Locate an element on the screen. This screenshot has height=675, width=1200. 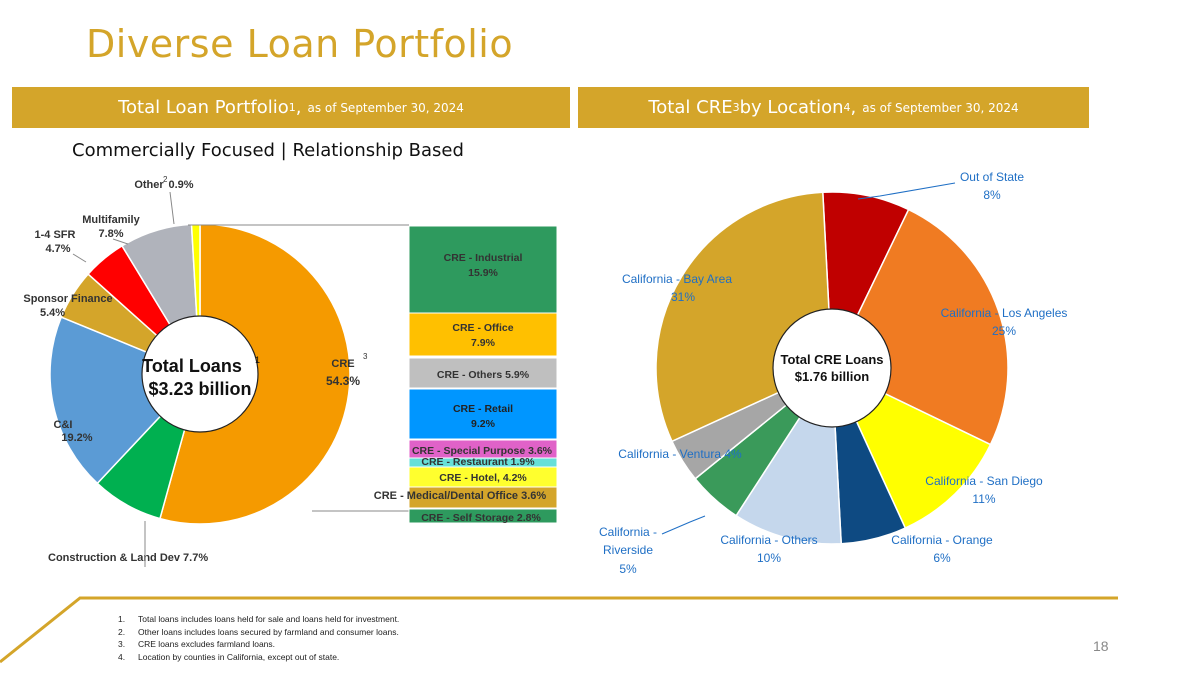
segment-value: 7.9% is located at coordinates (483, 343).